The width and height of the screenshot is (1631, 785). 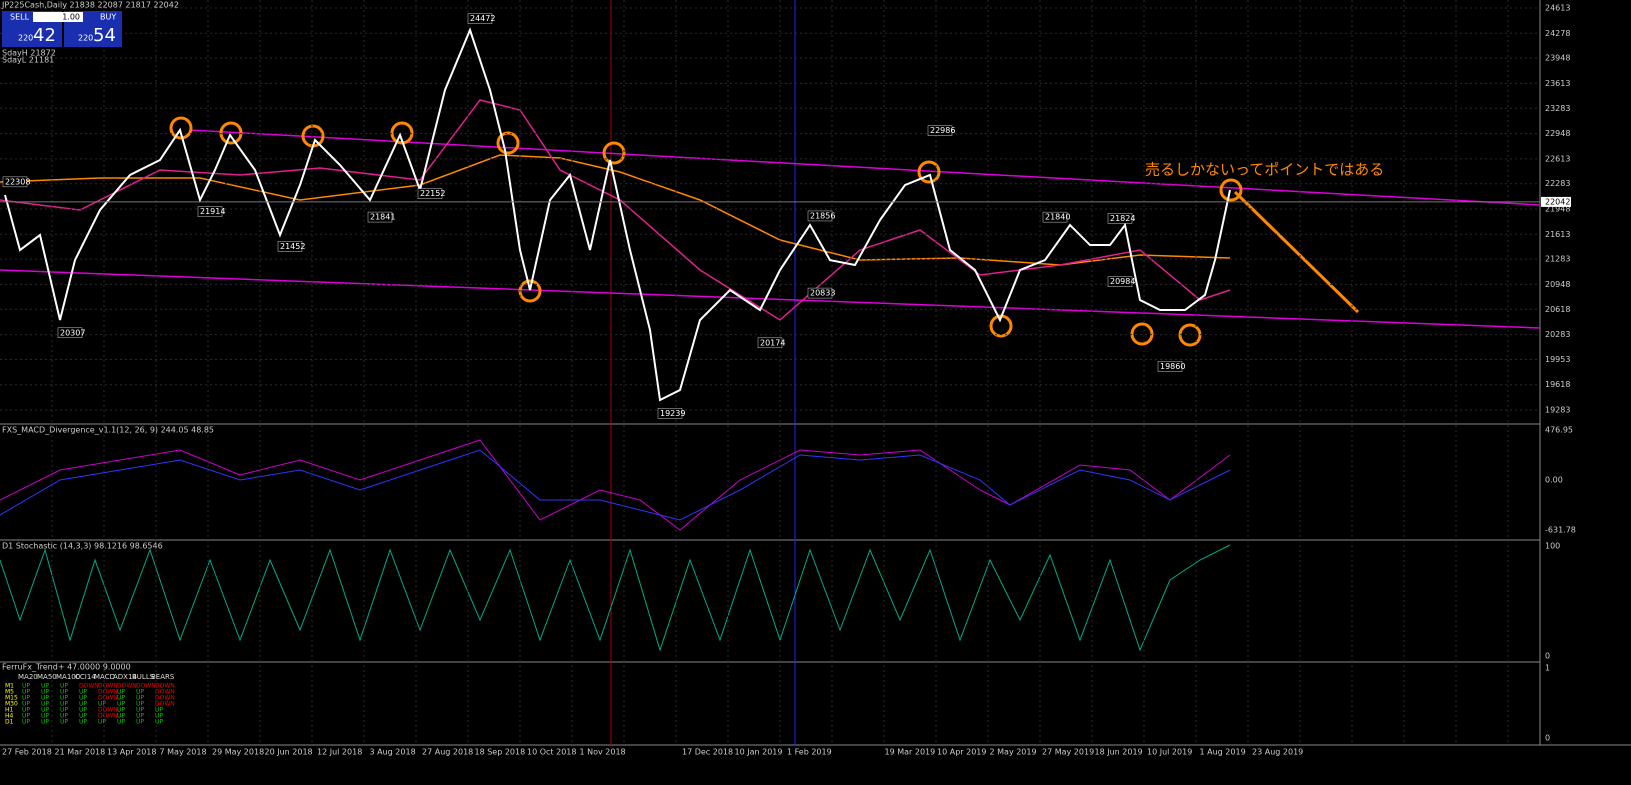 I want to click on ask: 54, so click(x=104, y=35).